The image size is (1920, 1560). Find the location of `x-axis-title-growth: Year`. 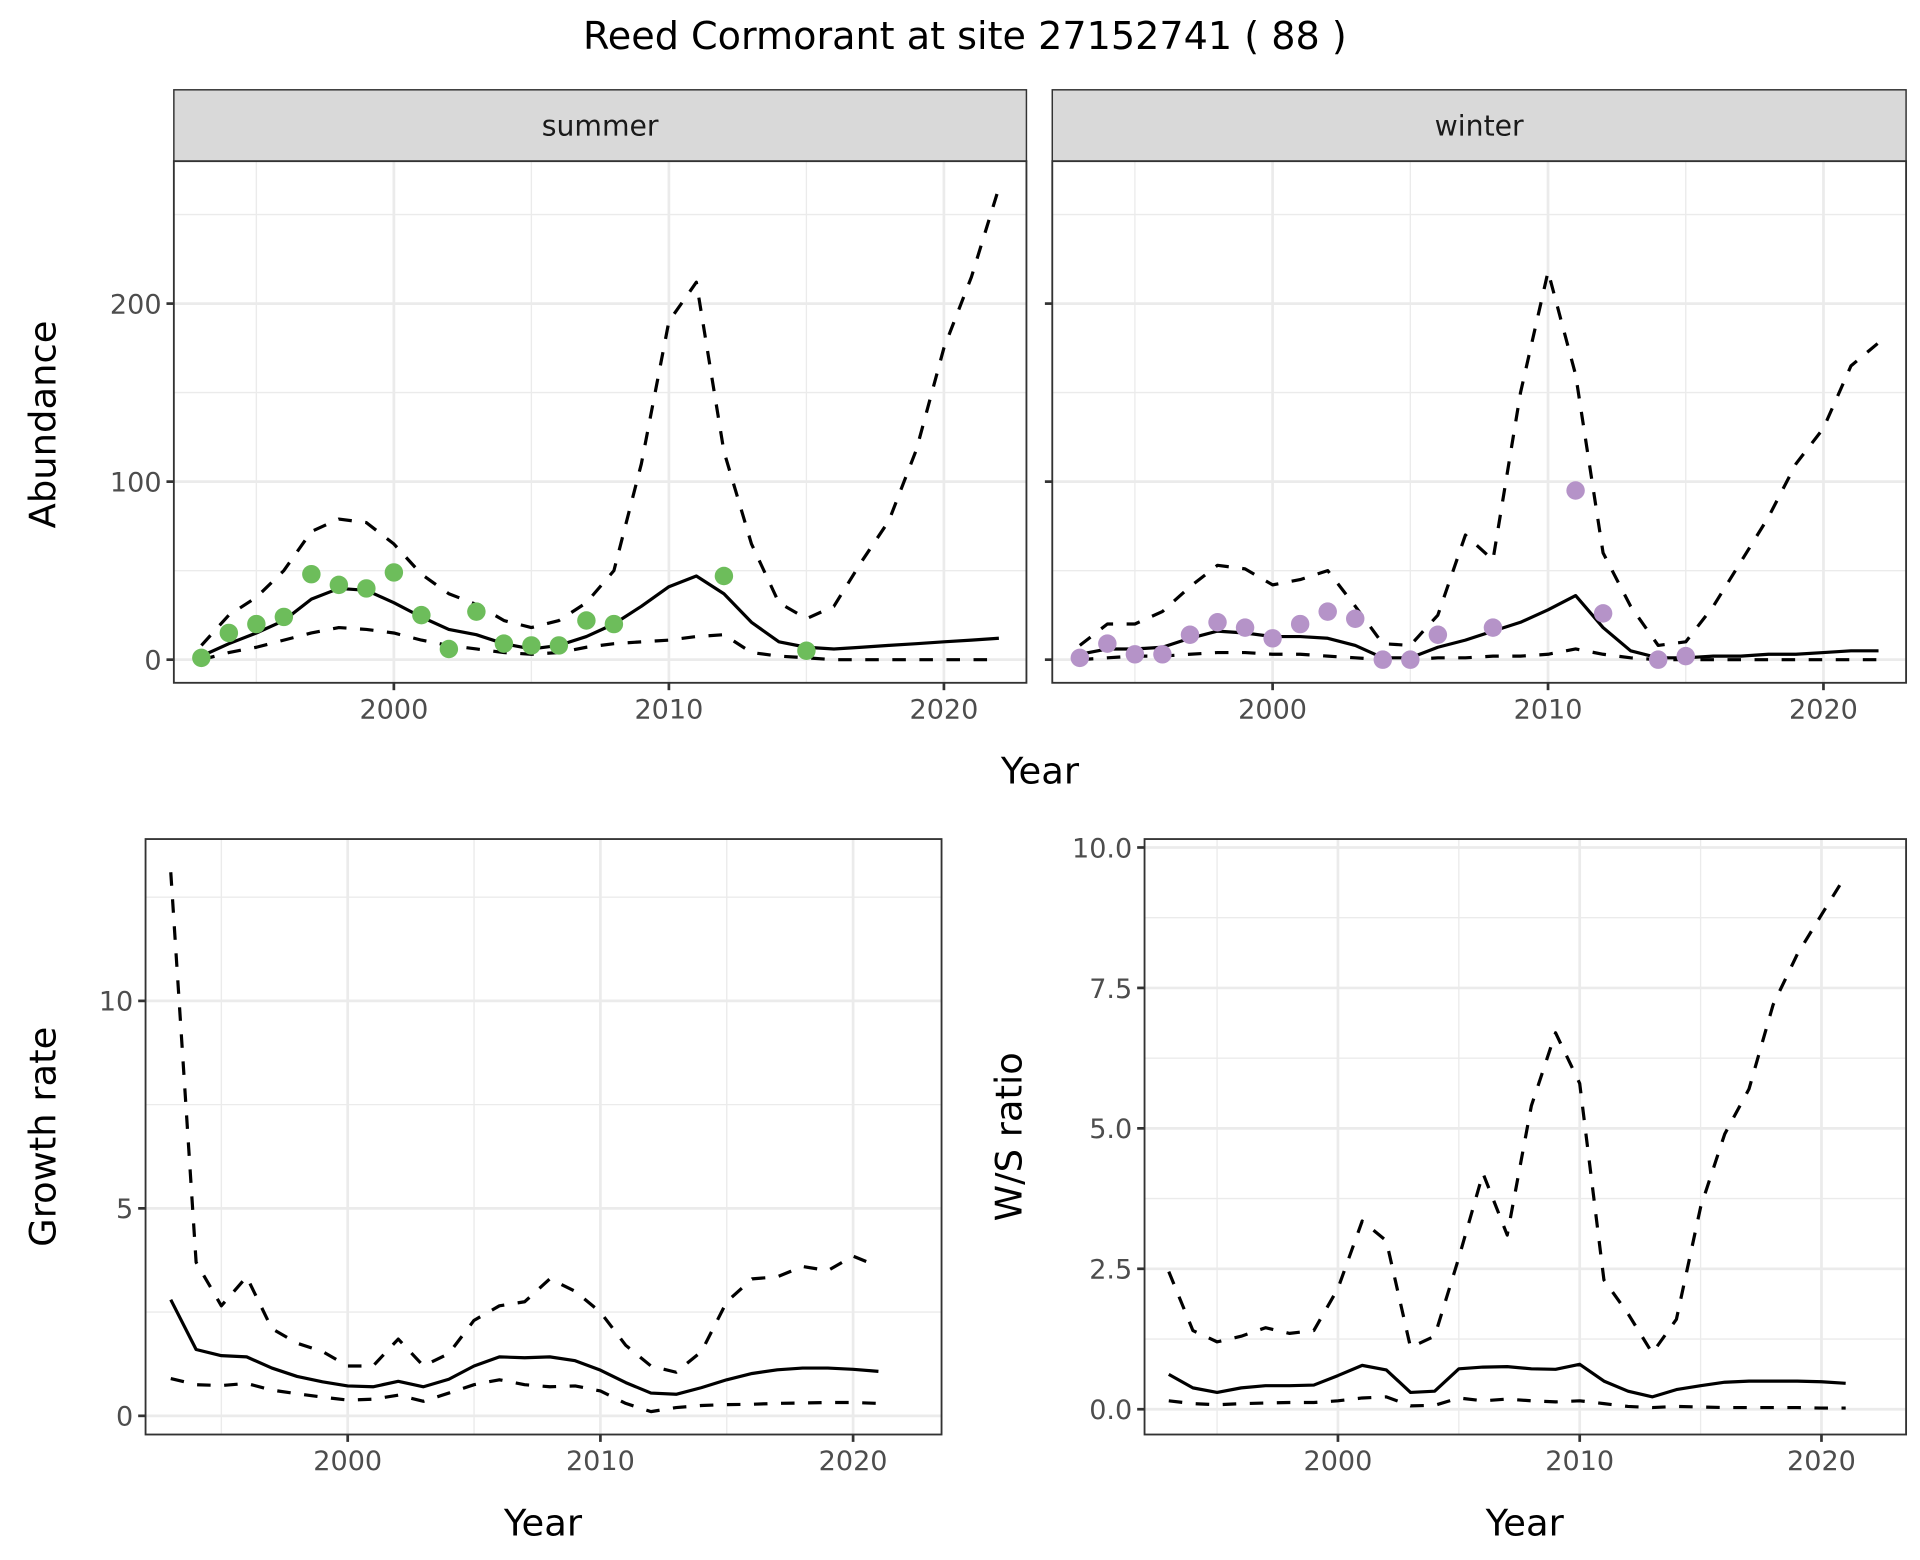

x-axis-title-growth: Year is located at coordinates (543, 1522).